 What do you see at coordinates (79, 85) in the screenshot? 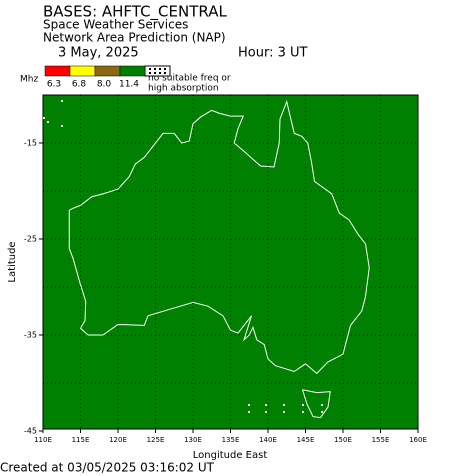
I see `legend-threshold: 6.8` at bounding box center [79, 85].